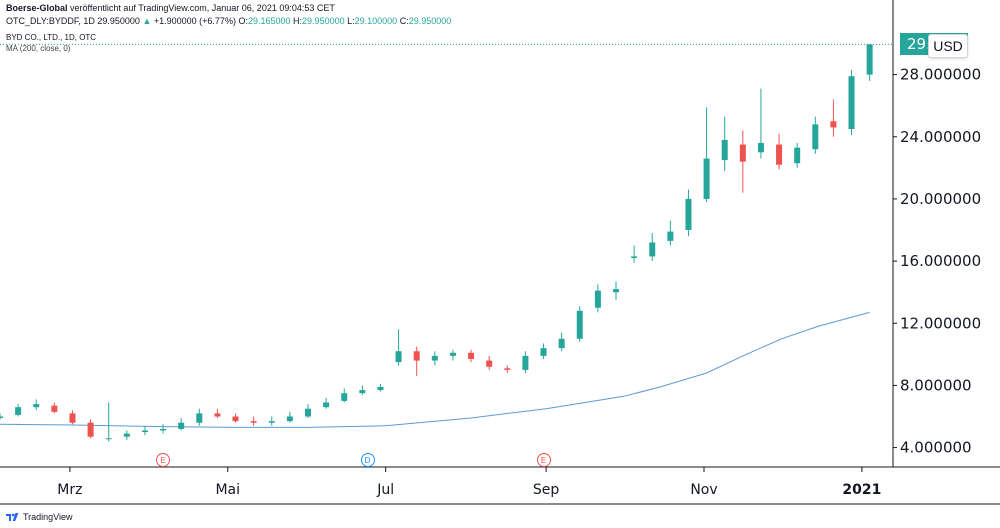  What do you see at coordinates (298, 21) in the screenshot?
I see `high-label: H:` at bounding box center [298, 21].